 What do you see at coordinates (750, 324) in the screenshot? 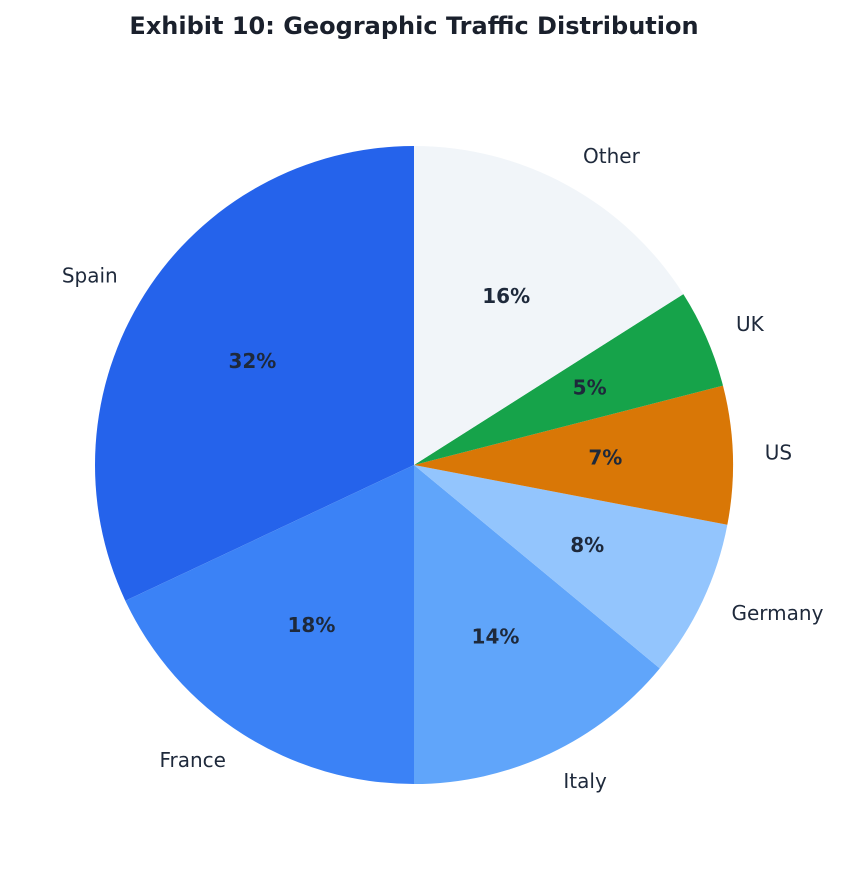
I see `slice-label: UK` at bounding box center [750, 324].